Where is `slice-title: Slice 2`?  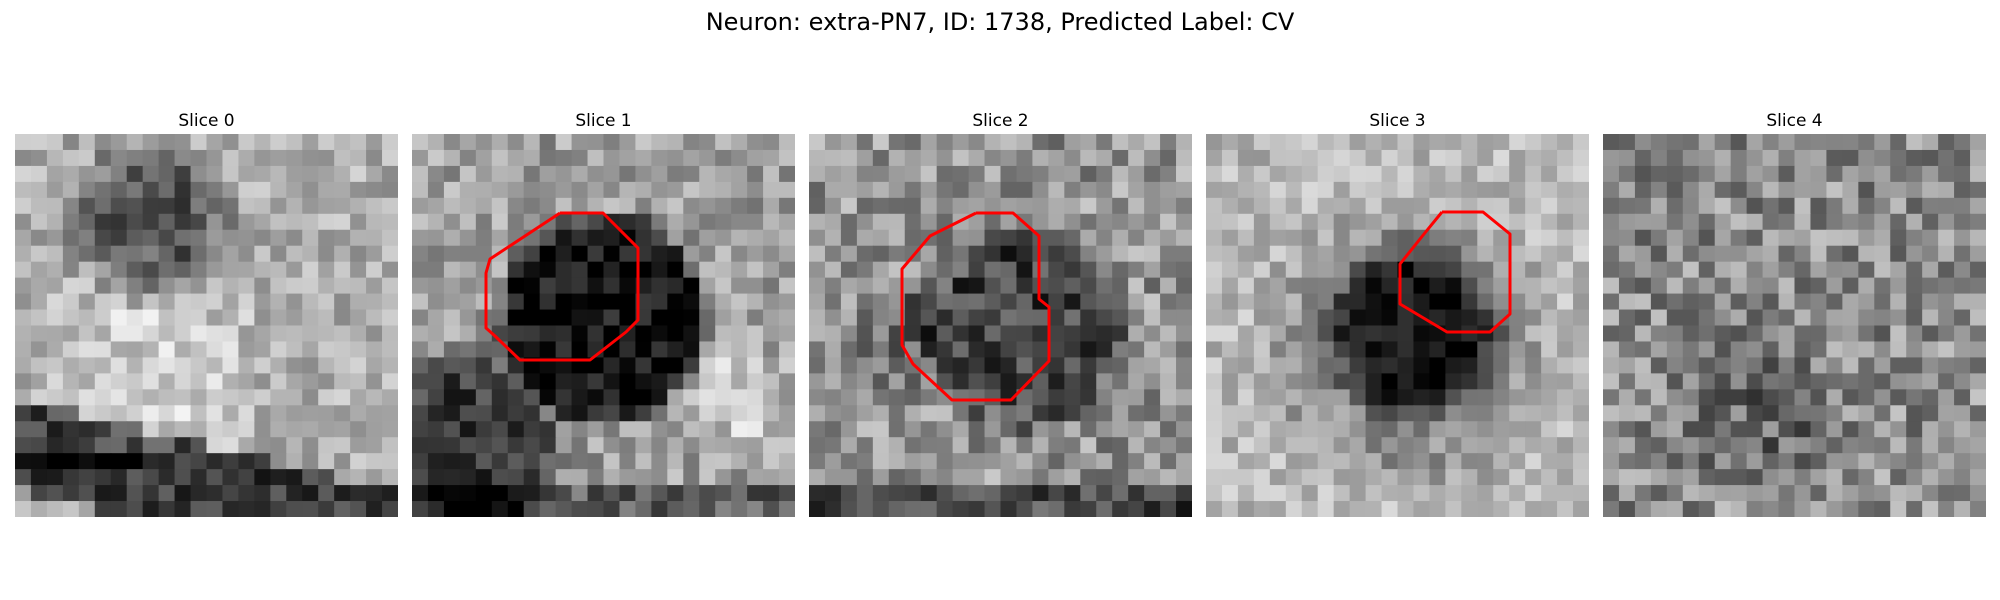
slice-title: Slice 2 is located at coordinates (1000, 121).